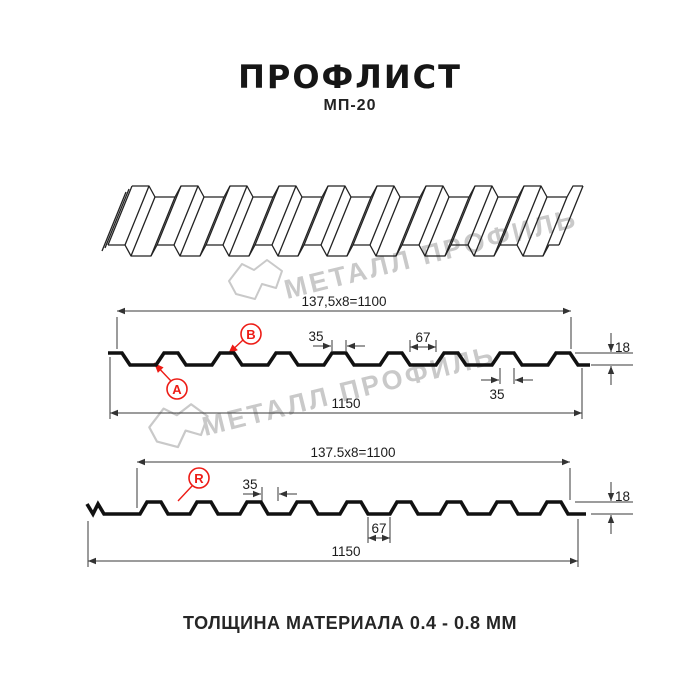  What do you see at coordinates (323, 394) in the screenshot?
I see `watermark-section: МЕТАЛЛ ПРОФИЛЬ` at bounding box center [323, 394].